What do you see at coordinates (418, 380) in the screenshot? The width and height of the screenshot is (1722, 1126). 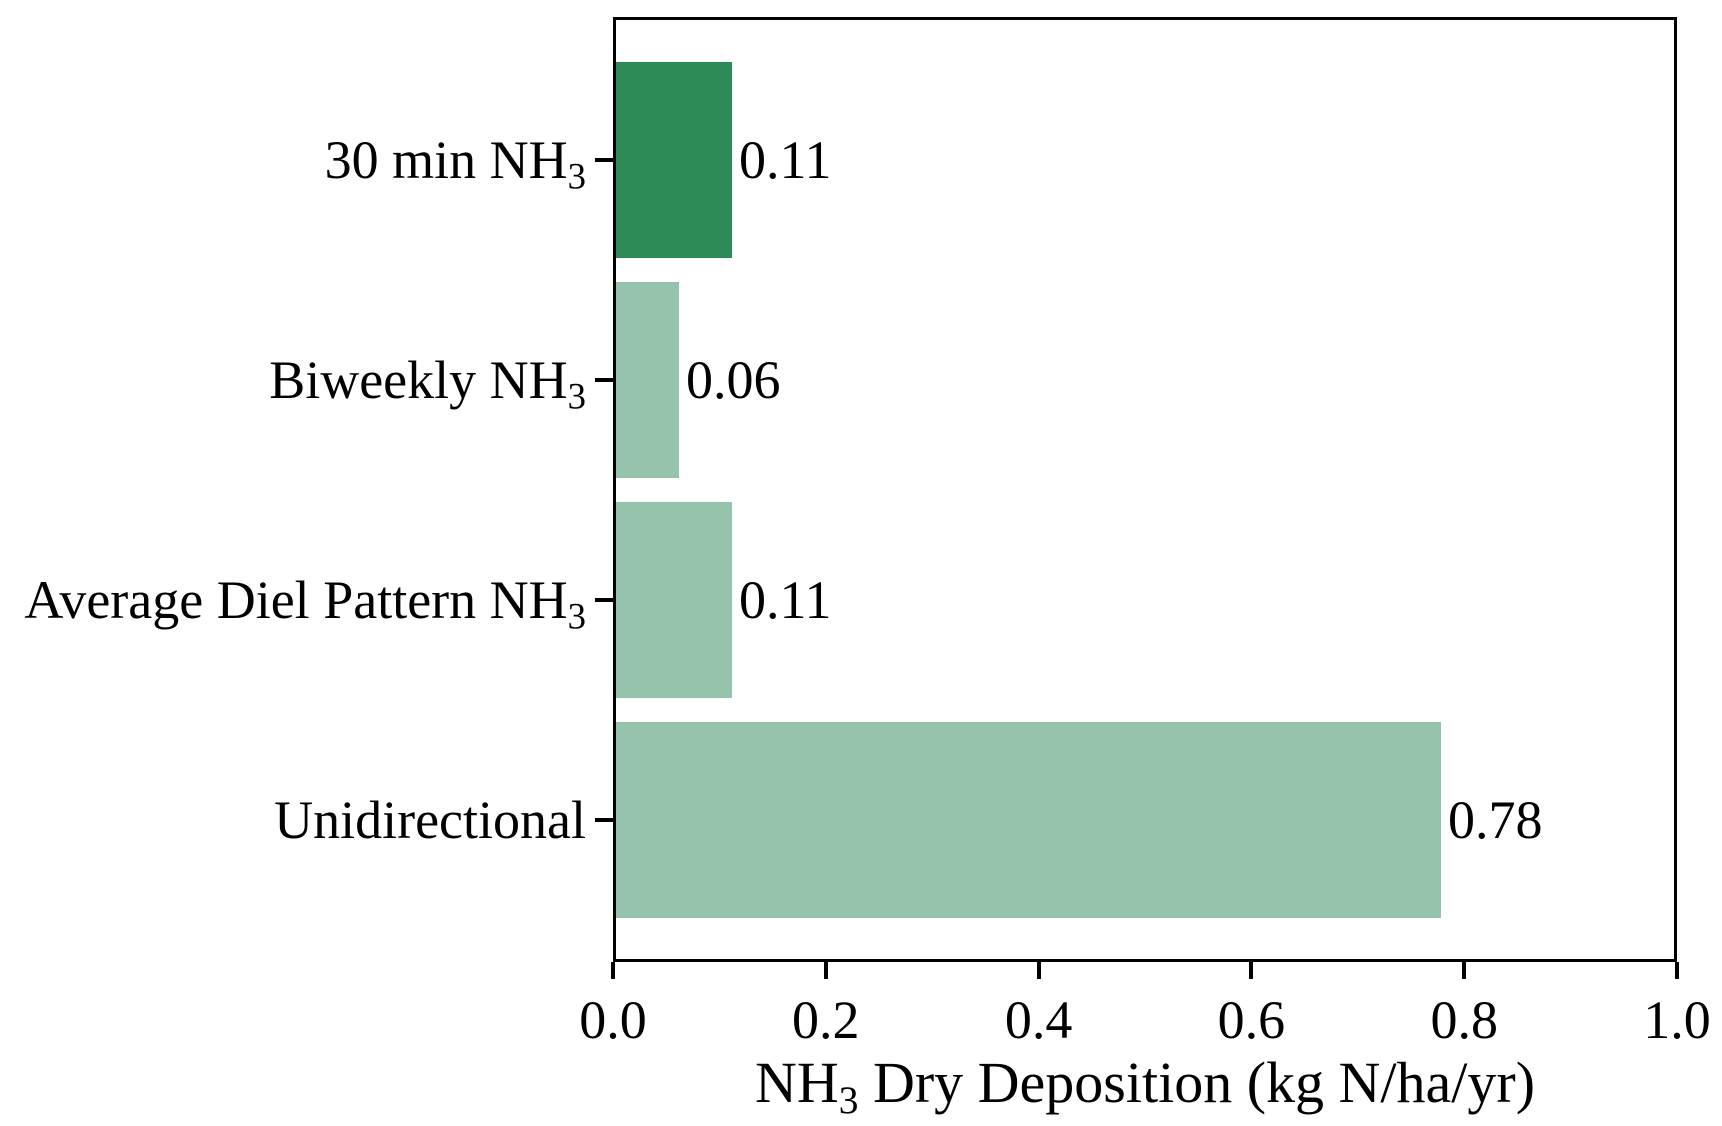 I see `category-label-text: Biweekly NH` at bounding box center [418, 380].